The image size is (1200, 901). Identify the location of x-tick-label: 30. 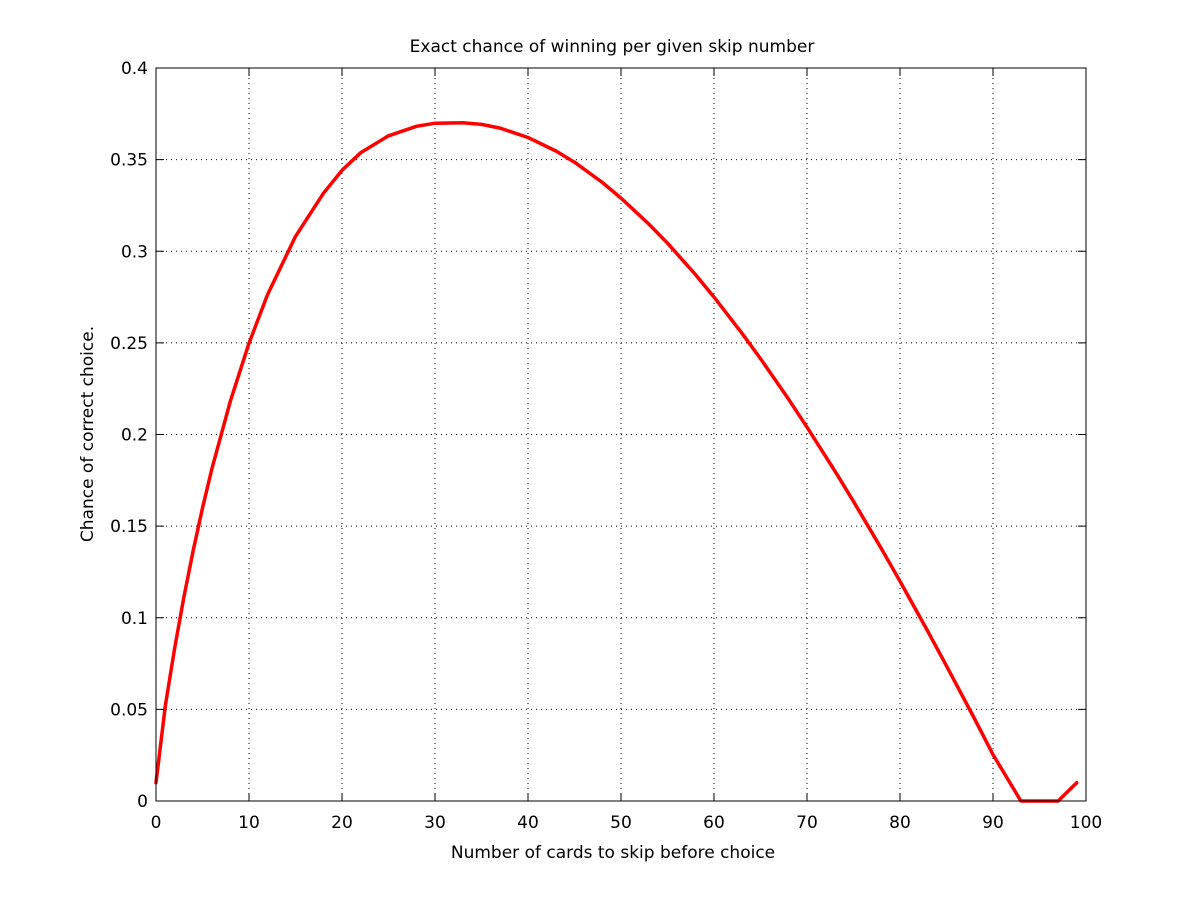
(435, 823).